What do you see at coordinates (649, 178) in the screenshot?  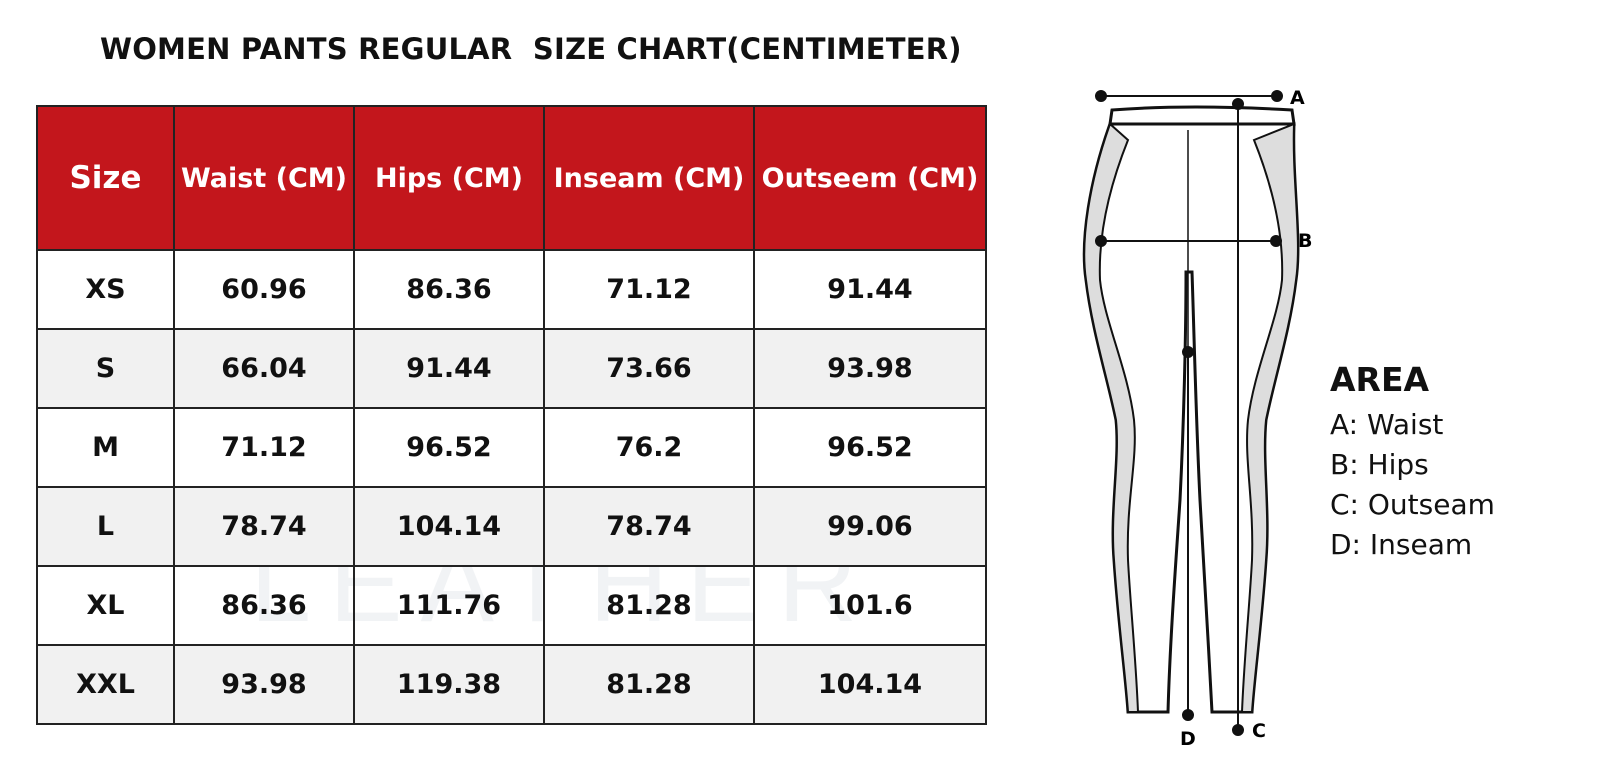 I see `header-inseam: Inseam (CM)` at bounding box center [649, 178].